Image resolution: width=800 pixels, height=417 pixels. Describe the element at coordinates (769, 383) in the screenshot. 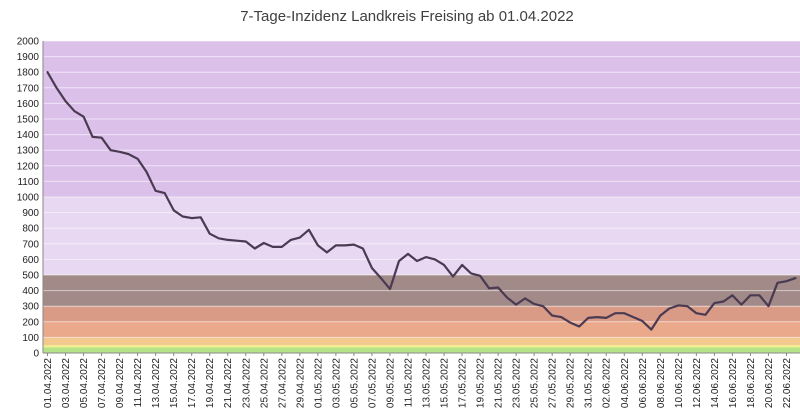

I see `x-tick-label-40: 20.06.2022` at that location.